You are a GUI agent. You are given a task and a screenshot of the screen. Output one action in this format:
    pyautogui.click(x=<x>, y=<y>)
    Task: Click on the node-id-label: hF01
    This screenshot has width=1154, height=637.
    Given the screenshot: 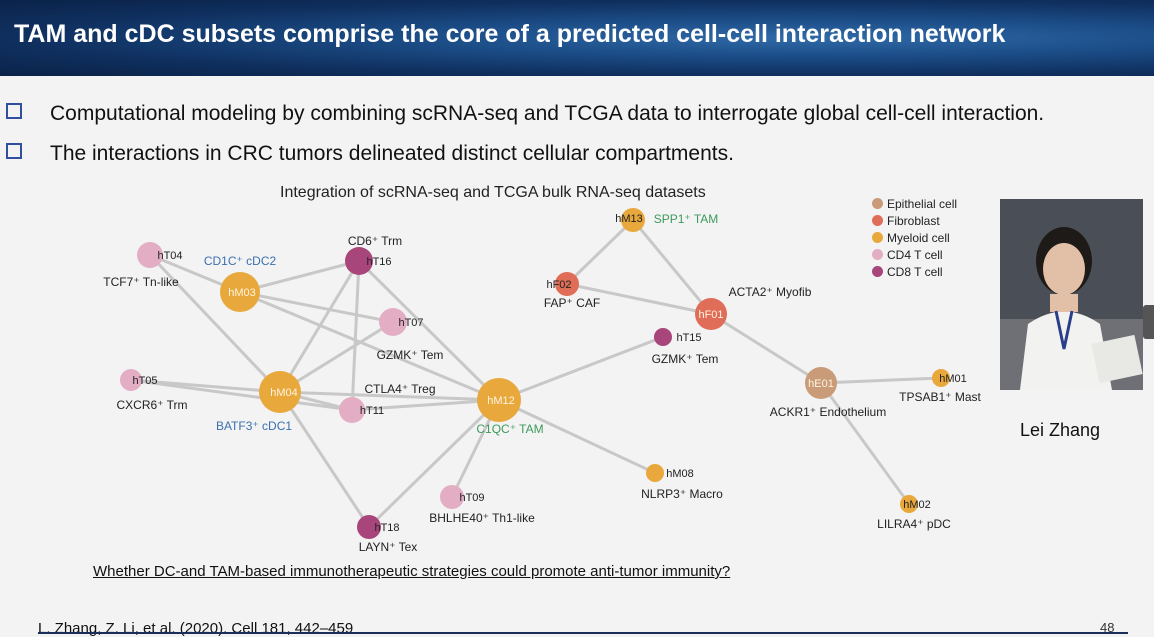 What is the action you would take?
    pyautogui.click(x=710, y=315)
    